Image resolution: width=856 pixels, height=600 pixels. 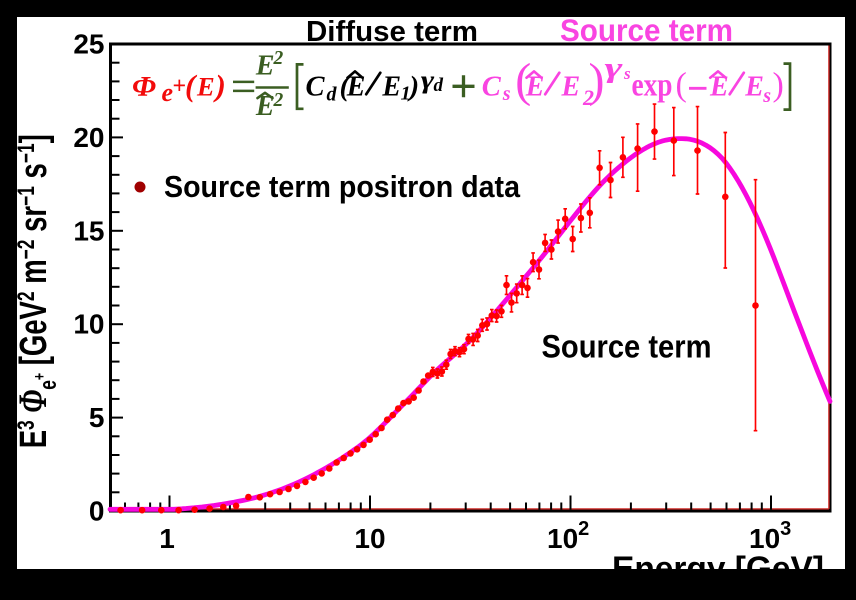 I want to click on svg-text: 15, so click(x=88, y=230).